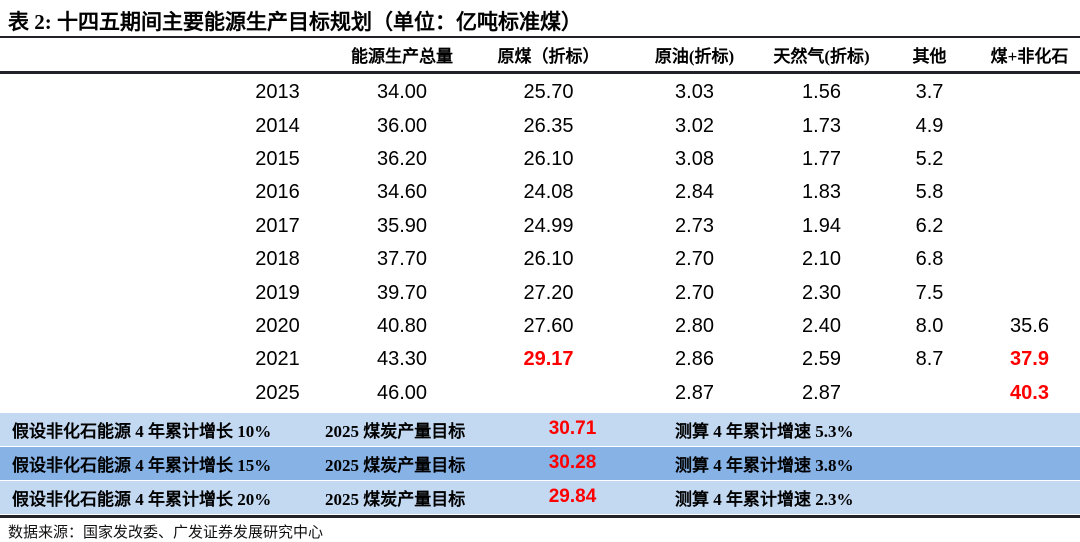 The image size is (1080, 542). Describe the element at coordinates (277, 125) in the screenshot. I see `year-cell: 2014` at that location.